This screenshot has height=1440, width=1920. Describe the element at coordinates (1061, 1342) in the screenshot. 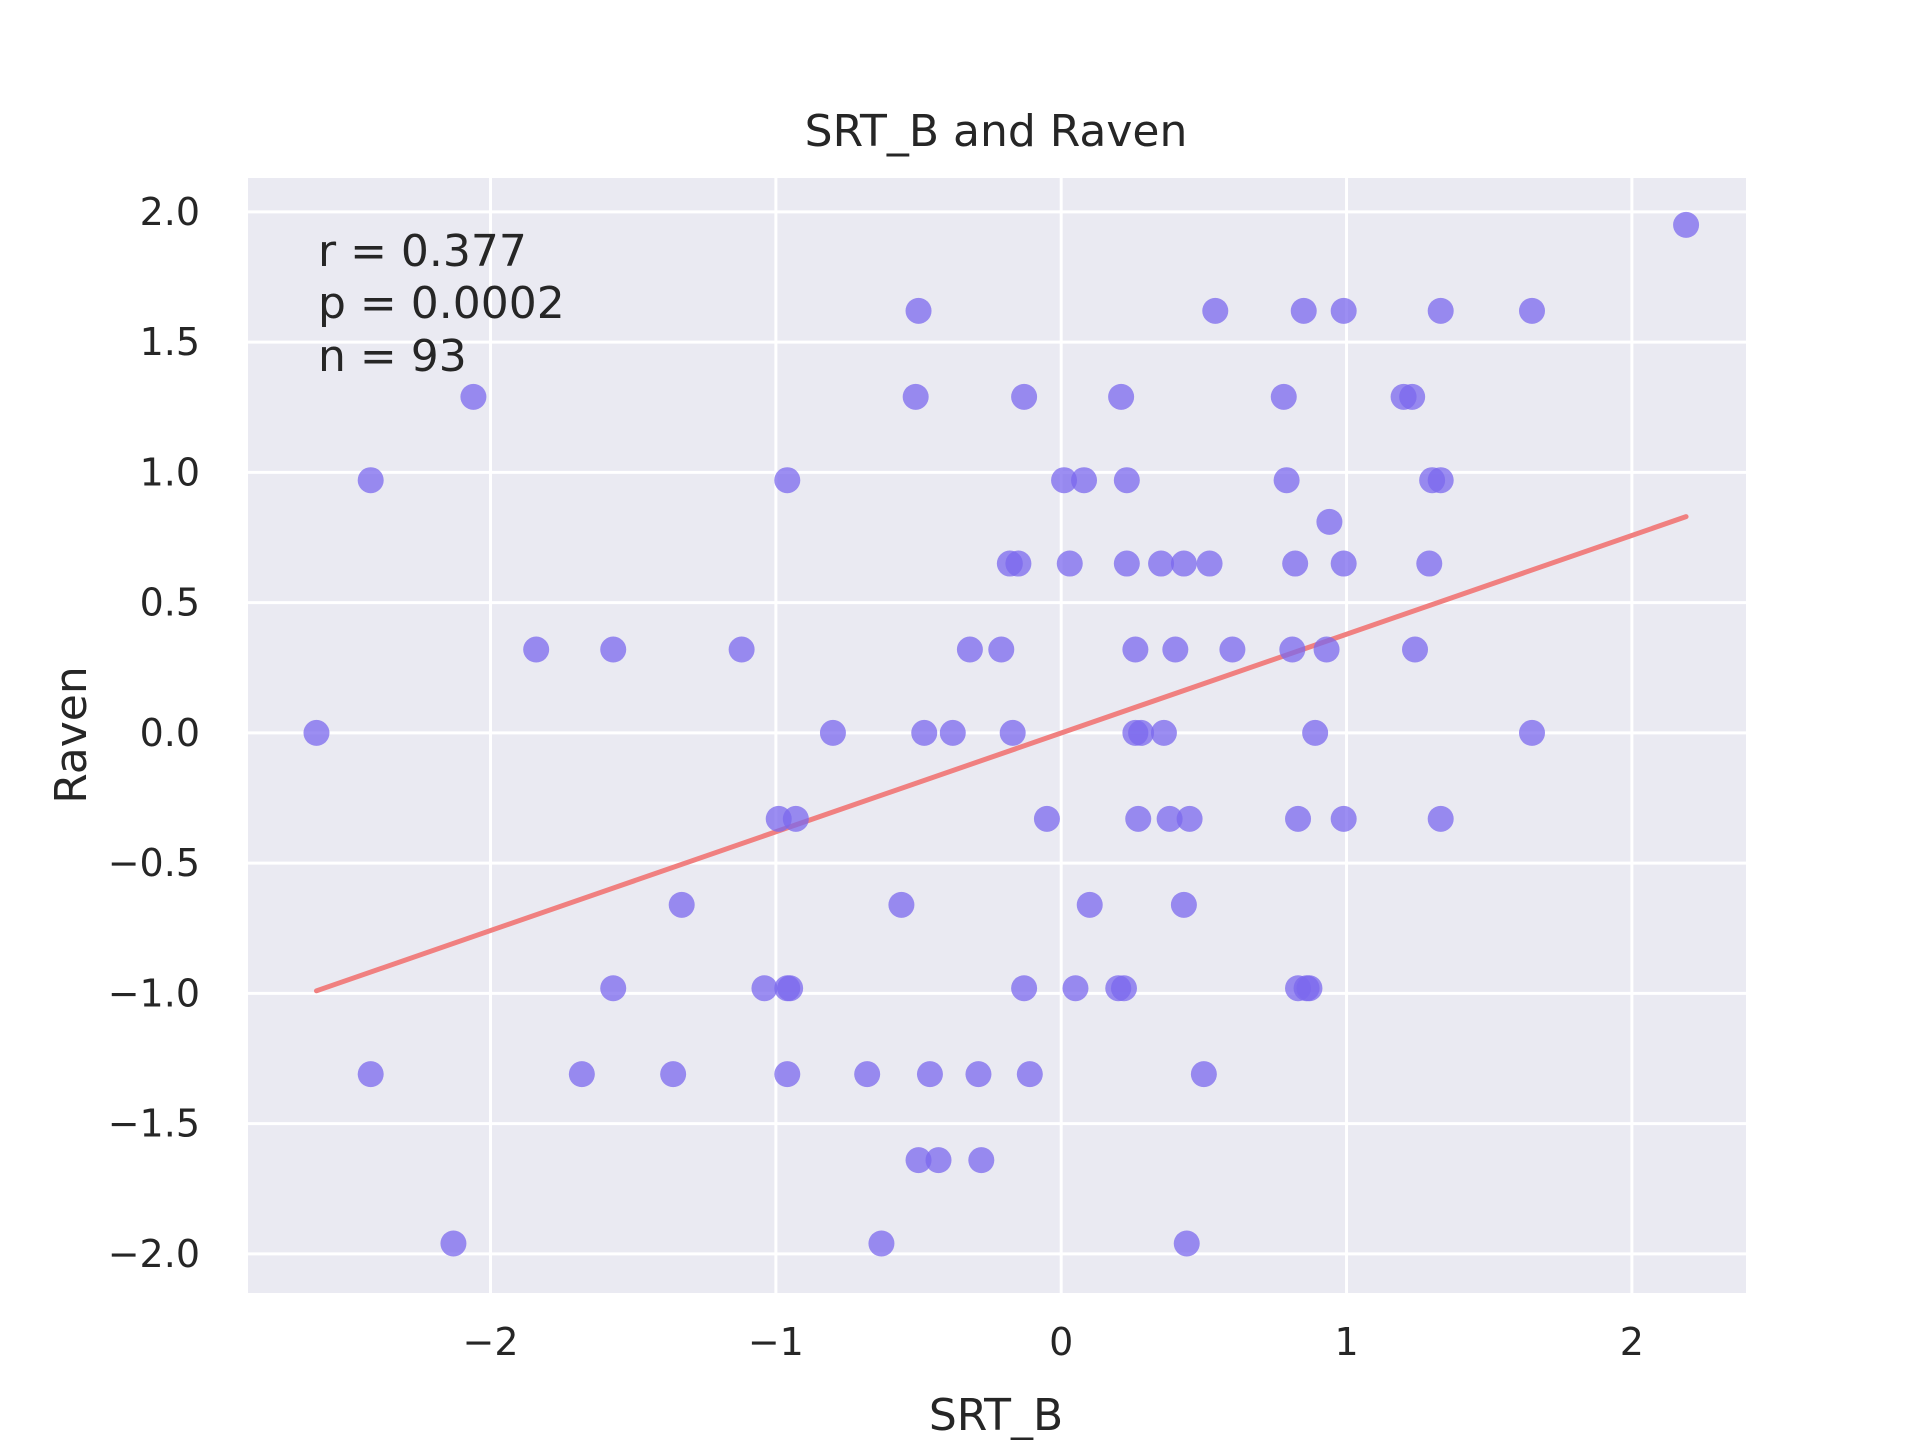

I see `x-tick-label: 0` at that location.